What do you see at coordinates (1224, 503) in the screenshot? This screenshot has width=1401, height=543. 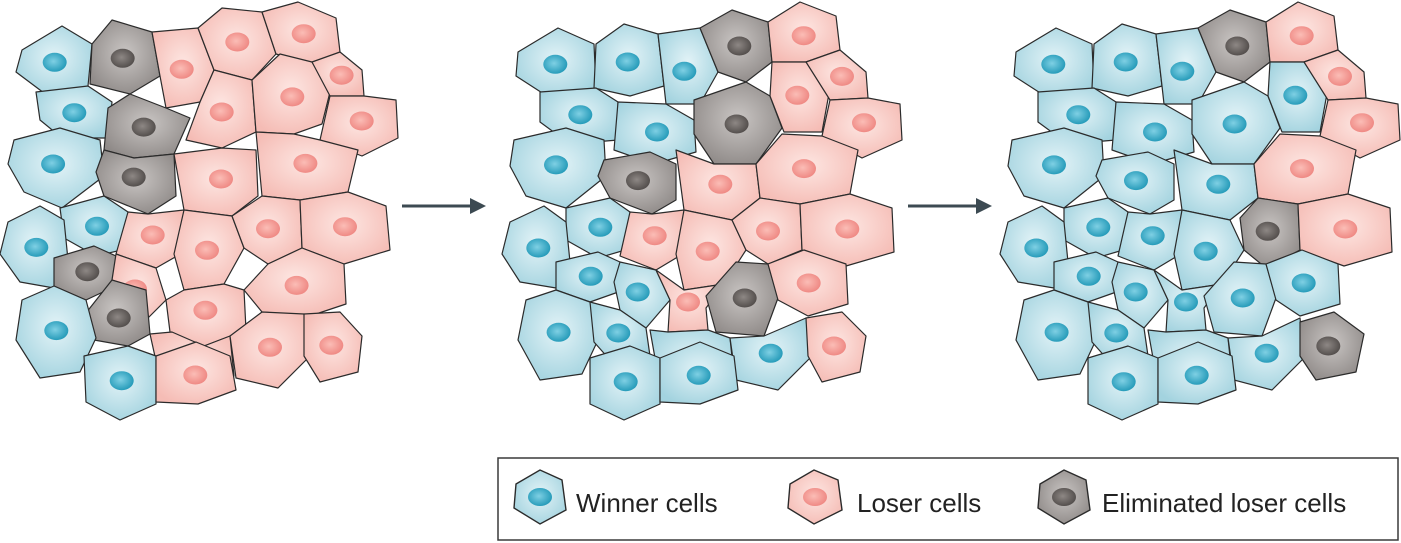 I see `legend-eliminated-label: Eliminated loser cells` at bounding box center [1224, 503].